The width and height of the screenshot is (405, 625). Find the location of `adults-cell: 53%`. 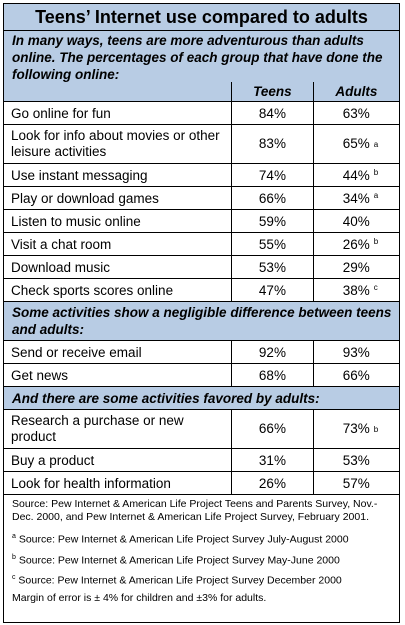

adults-cell: 53% is located at coordinates (355, 460).